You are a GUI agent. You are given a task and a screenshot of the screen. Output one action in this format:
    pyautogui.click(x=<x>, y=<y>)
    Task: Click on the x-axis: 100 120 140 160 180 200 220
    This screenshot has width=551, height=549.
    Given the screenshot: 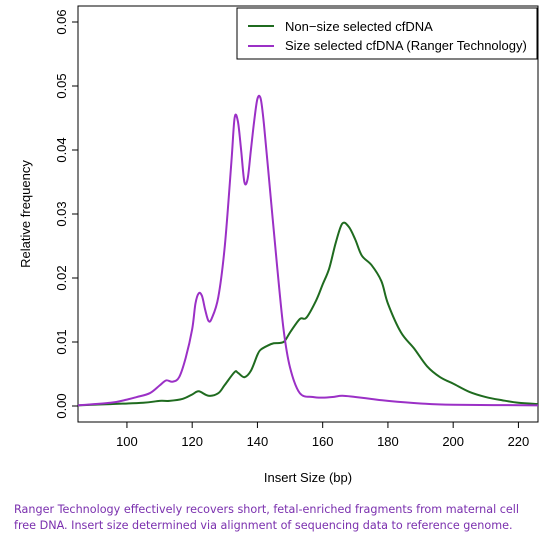 What is the action you would take?
    pyautogui.click(x=322, y=435)
    